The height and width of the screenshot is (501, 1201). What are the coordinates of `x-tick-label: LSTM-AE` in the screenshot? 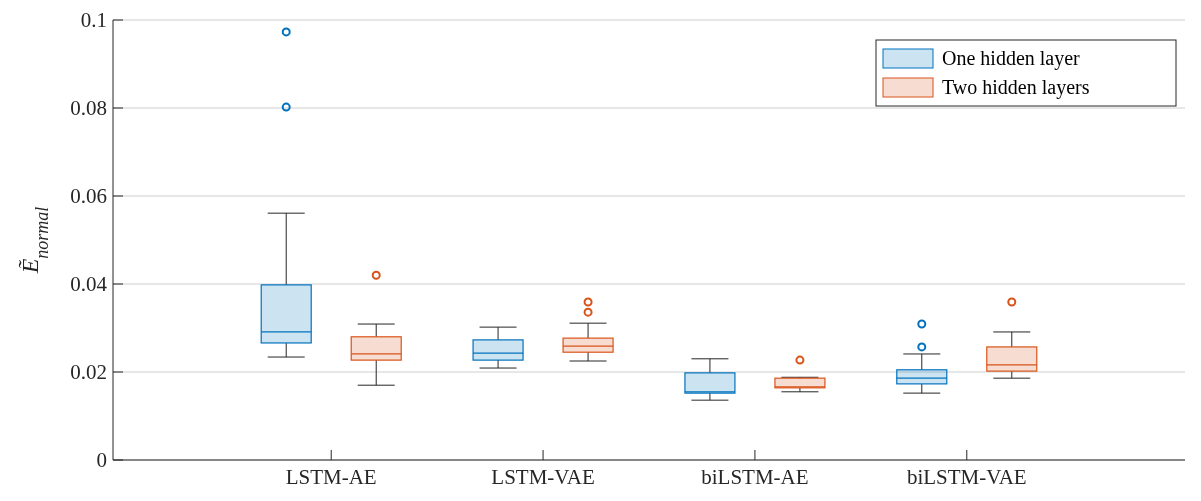 It's located at (331, 477).